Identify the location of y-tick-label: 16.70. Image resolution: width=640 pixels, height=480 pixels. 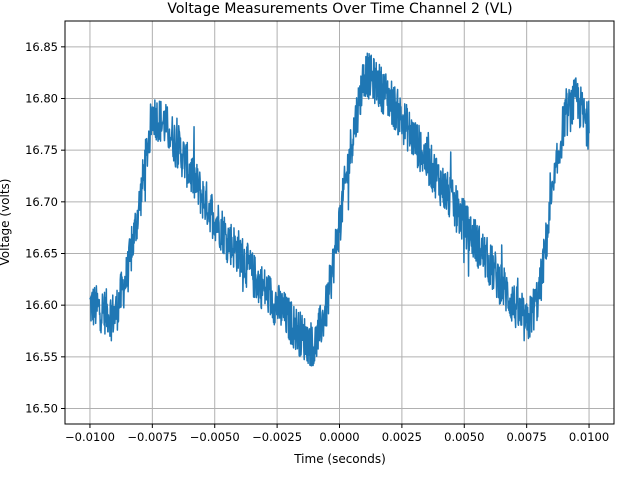
(41, 202).